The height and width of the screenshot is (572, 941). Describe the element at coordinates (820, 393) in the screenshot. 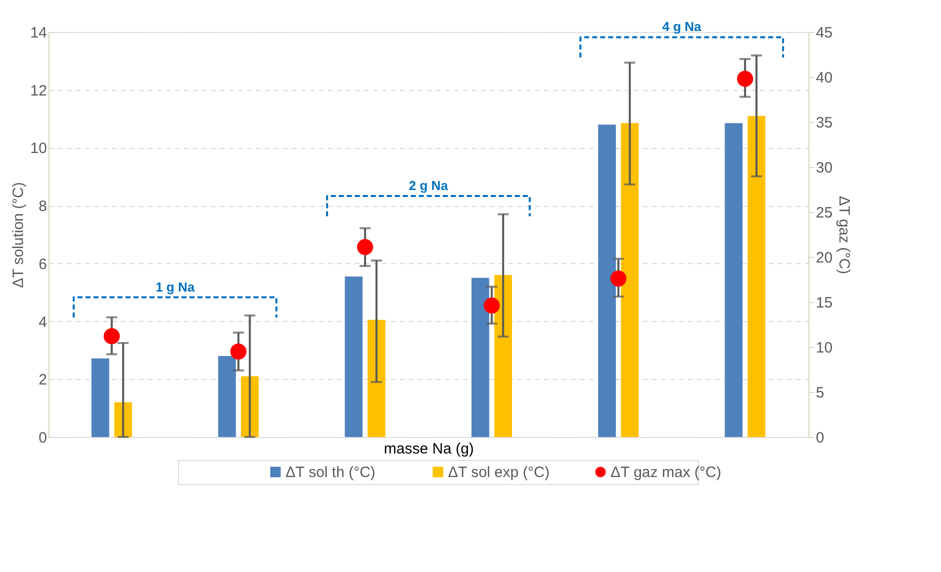

I see `y2-tick-label: 5` at that location.